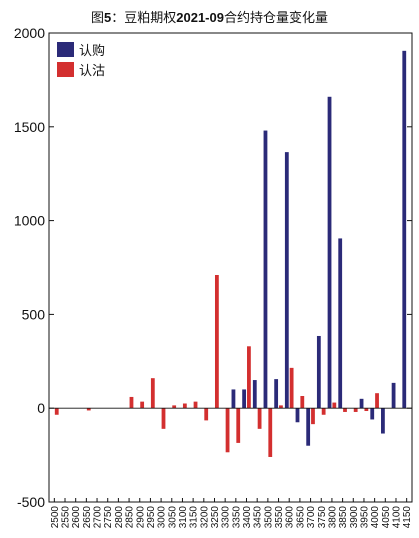 This screenshot has height=538, width=419. What do you see at coordinates (386, 517) in the screenshot?
I see `x-tick-label: 4050` at bounding box center [386, 517].